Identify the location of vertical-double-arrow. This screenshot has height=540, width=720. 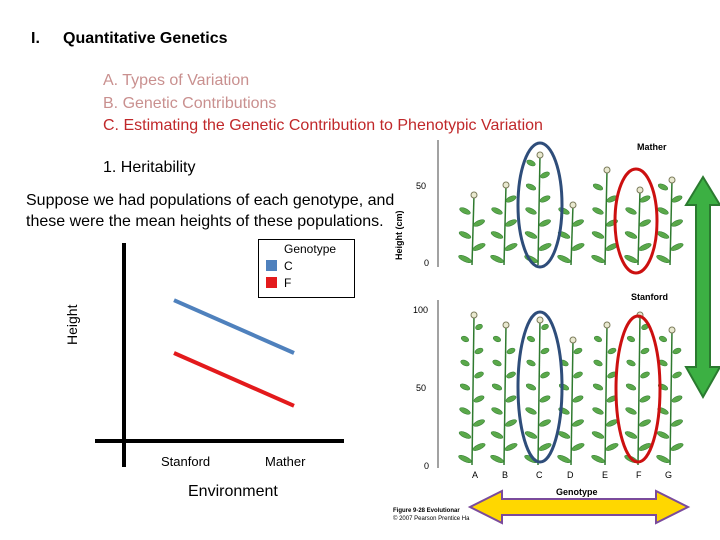
(702, 287).